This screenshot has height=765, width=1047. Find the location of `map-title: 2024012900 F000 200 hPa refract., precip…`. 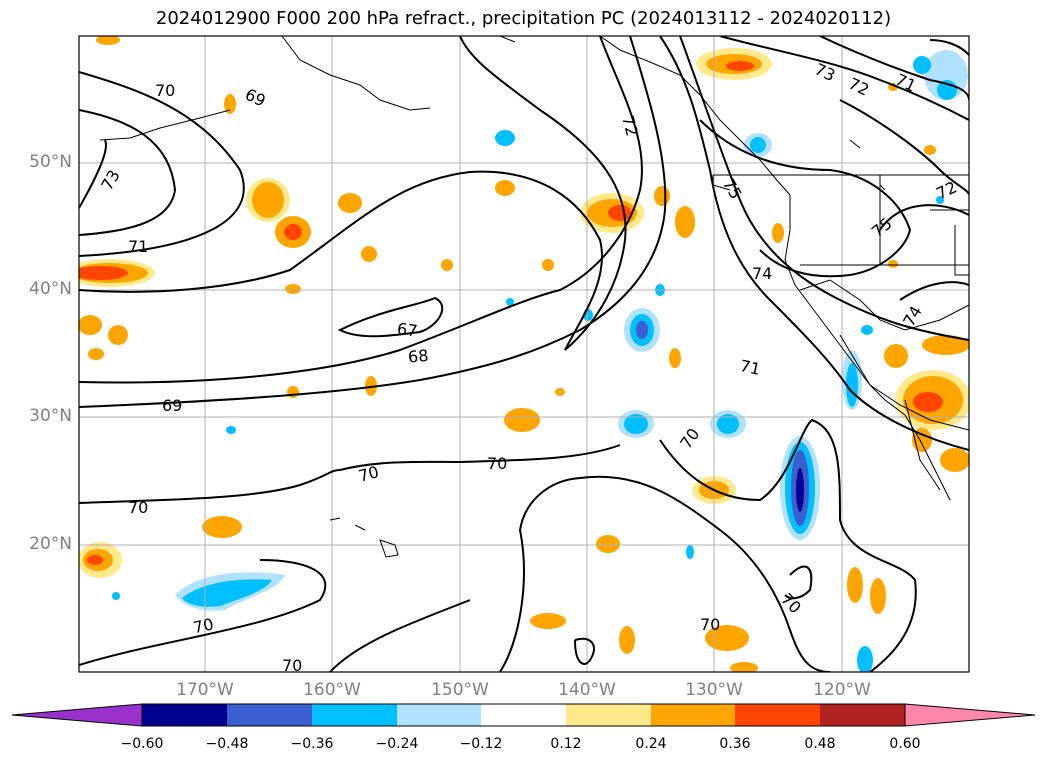

map-title: 2024012900 F000 200 hPa refract., precip… is located at coordinates (523, 18).